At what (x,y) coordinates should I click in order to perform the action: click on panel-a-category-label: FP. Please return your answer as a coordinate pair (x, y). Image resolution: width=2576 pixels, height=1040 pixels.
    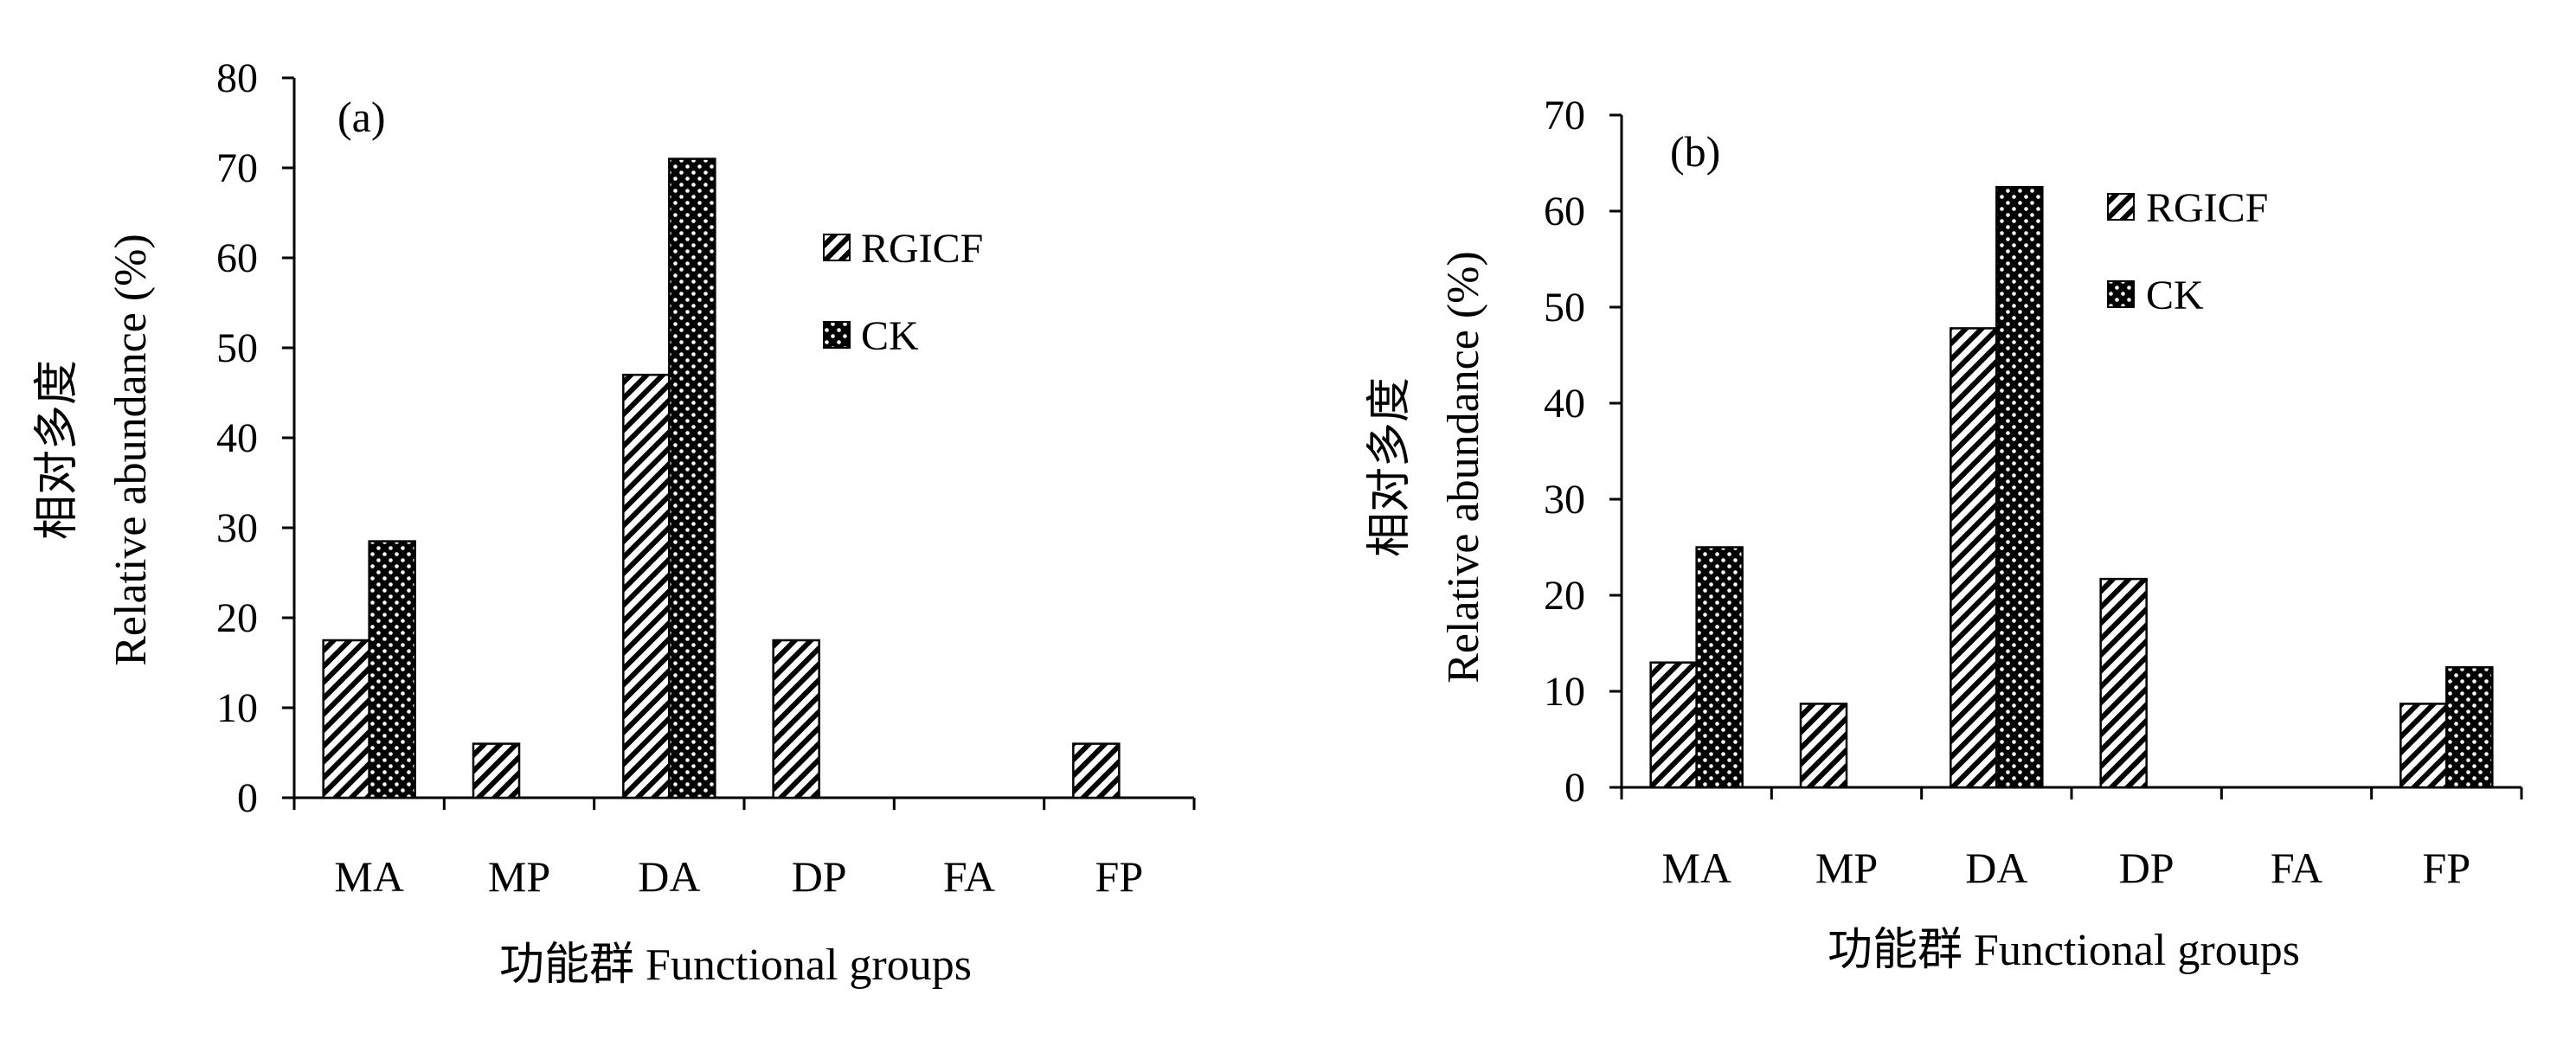
    Looking at the image, I should click on (1120, 876).